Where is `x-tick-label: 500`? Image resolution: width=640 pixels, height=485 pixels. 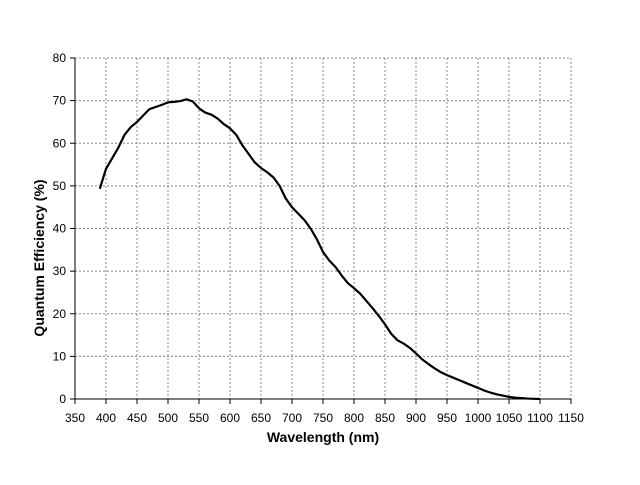
x-tick-label: 500 is located at coordinates (168, 418).